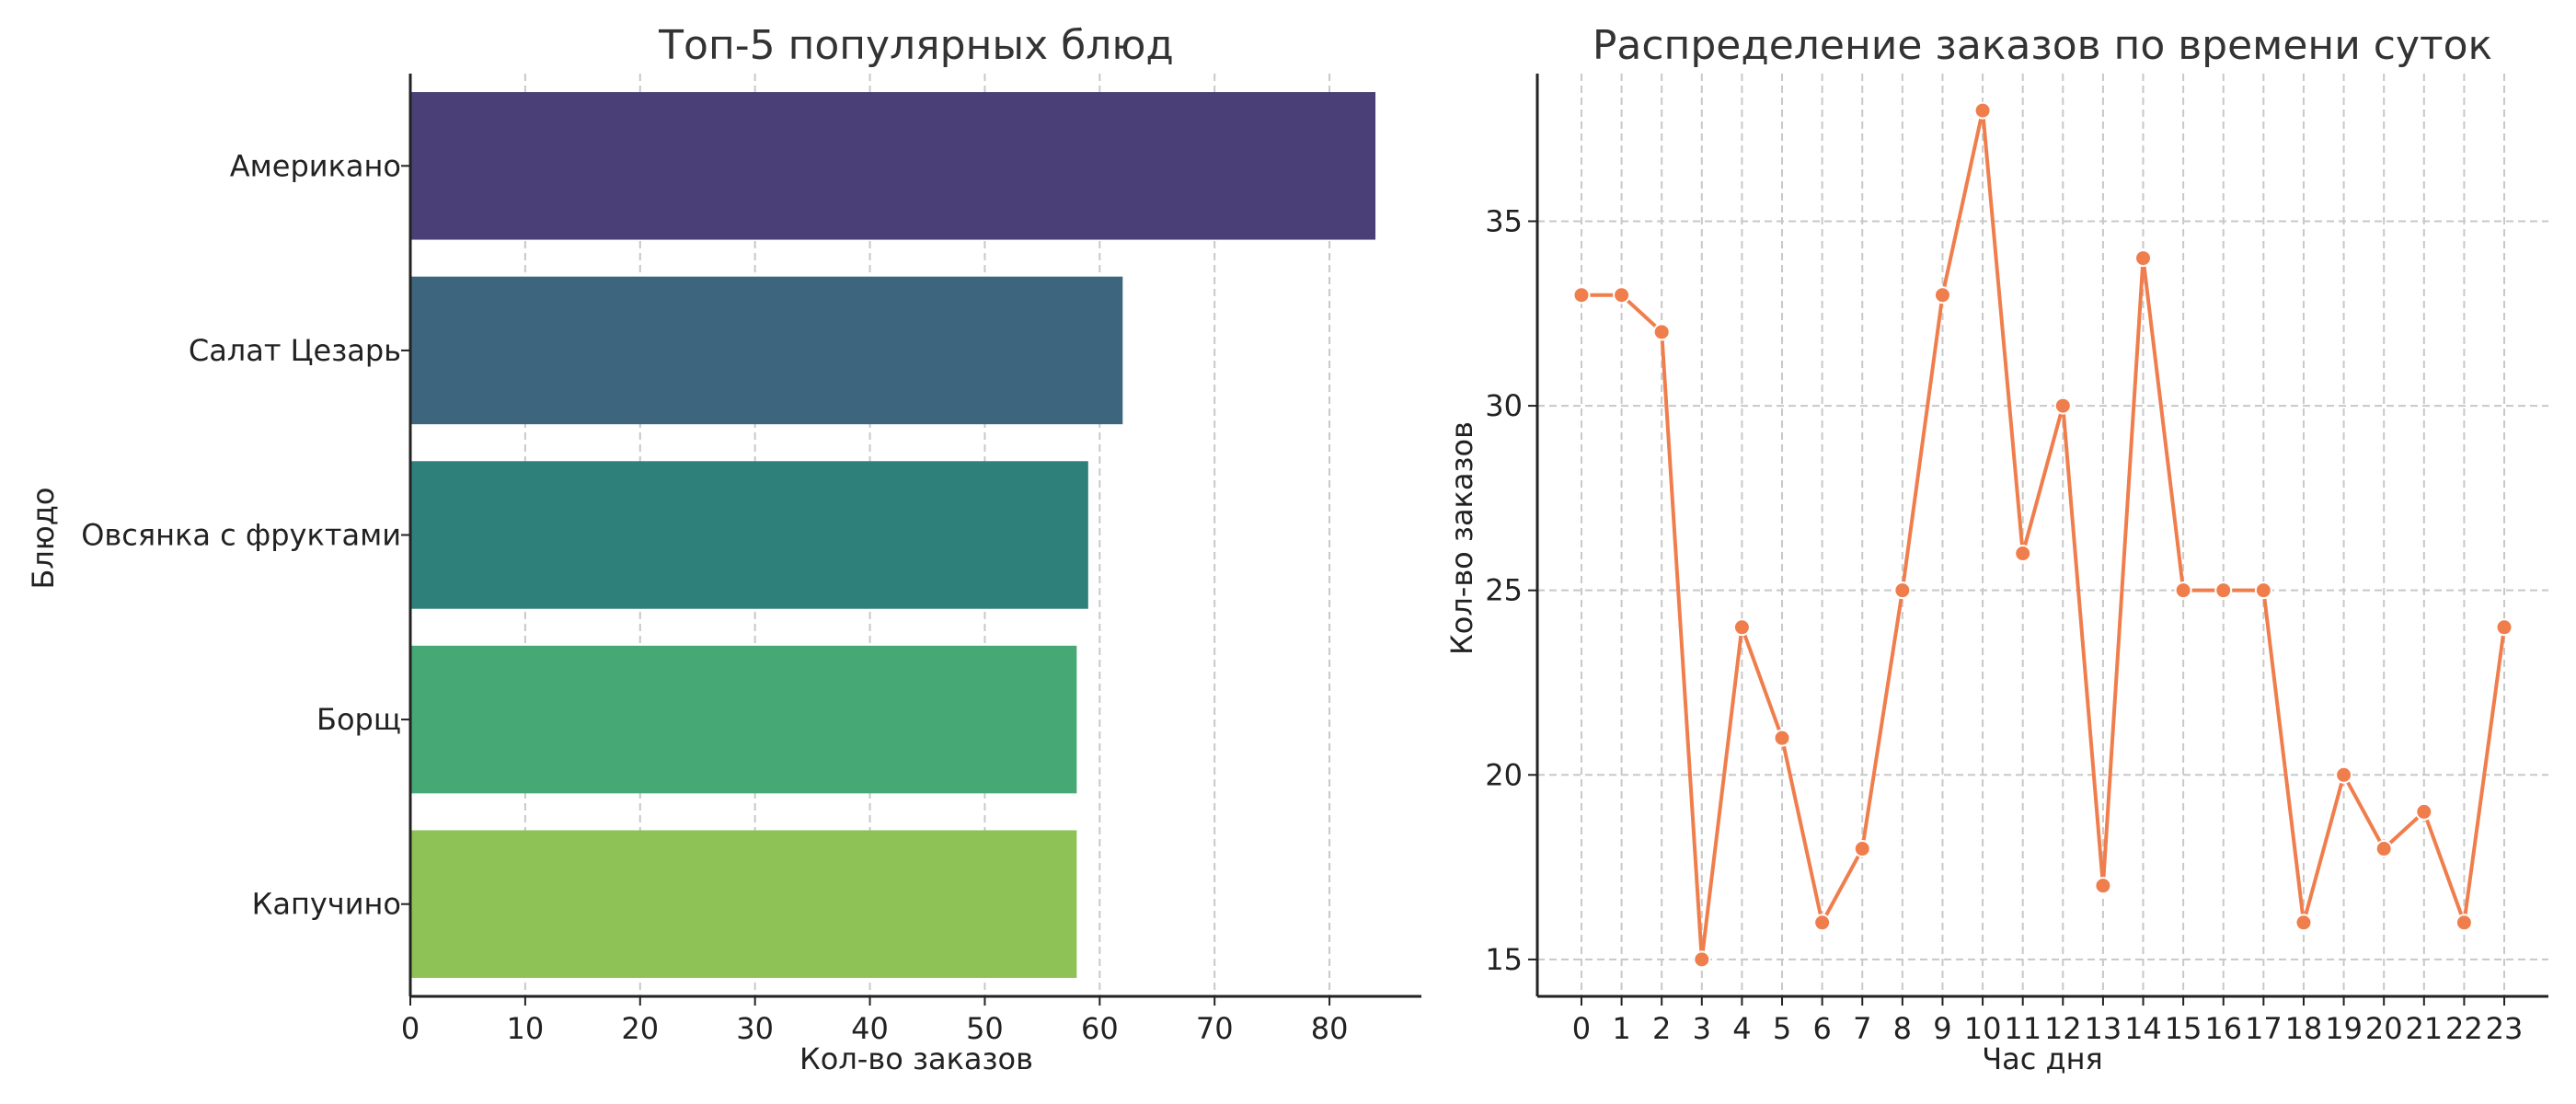 Image resolution: width=2576 pixels, height=1104 pixels. What do you see at coordinates (315, 165) in the screenshot?
I see `bar-chart-category-label: Американо` at bounding box center [315, 165].